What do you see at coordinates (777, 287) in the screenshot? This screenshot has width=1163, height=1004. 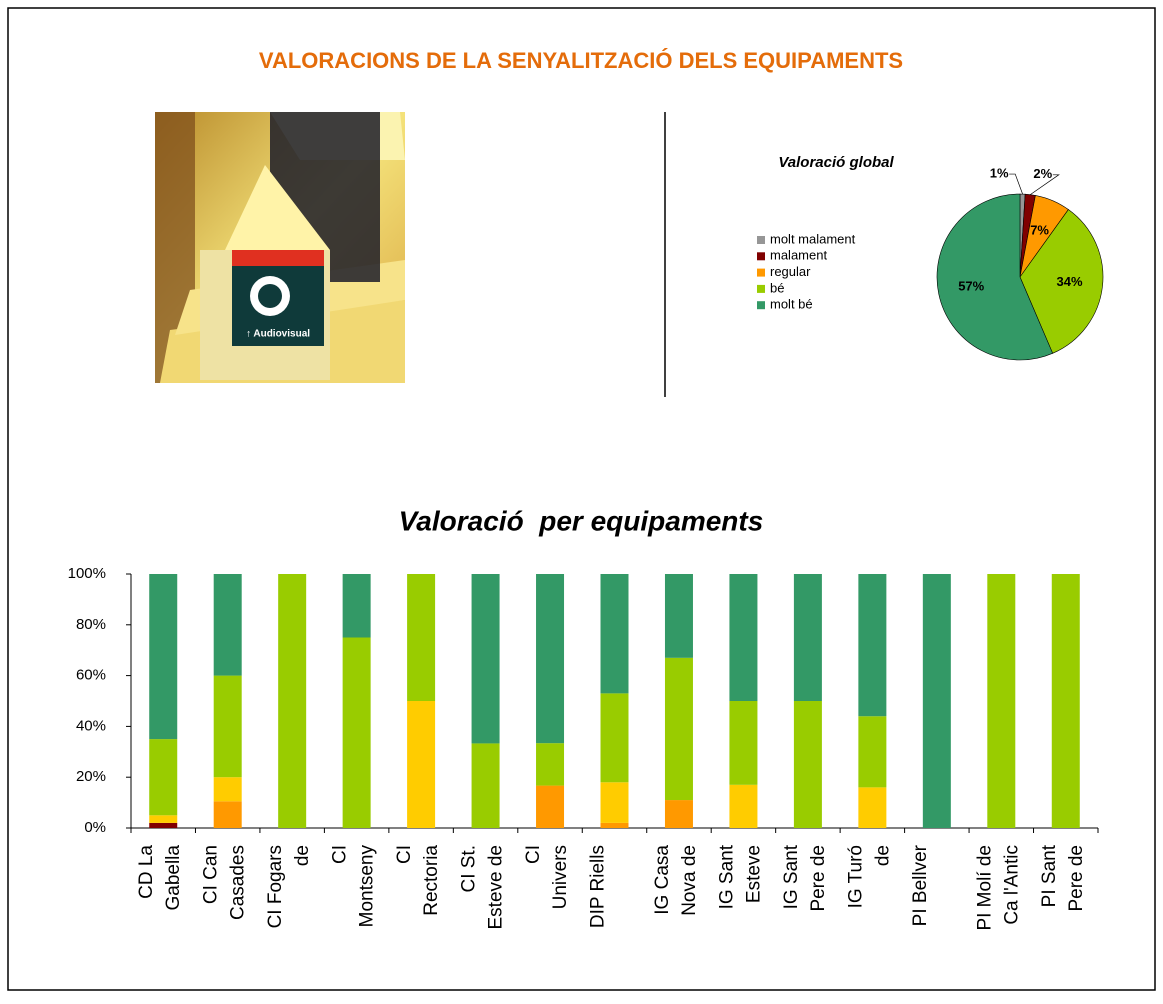 I see `legend-label: bé` at bounding box center [777, 287].